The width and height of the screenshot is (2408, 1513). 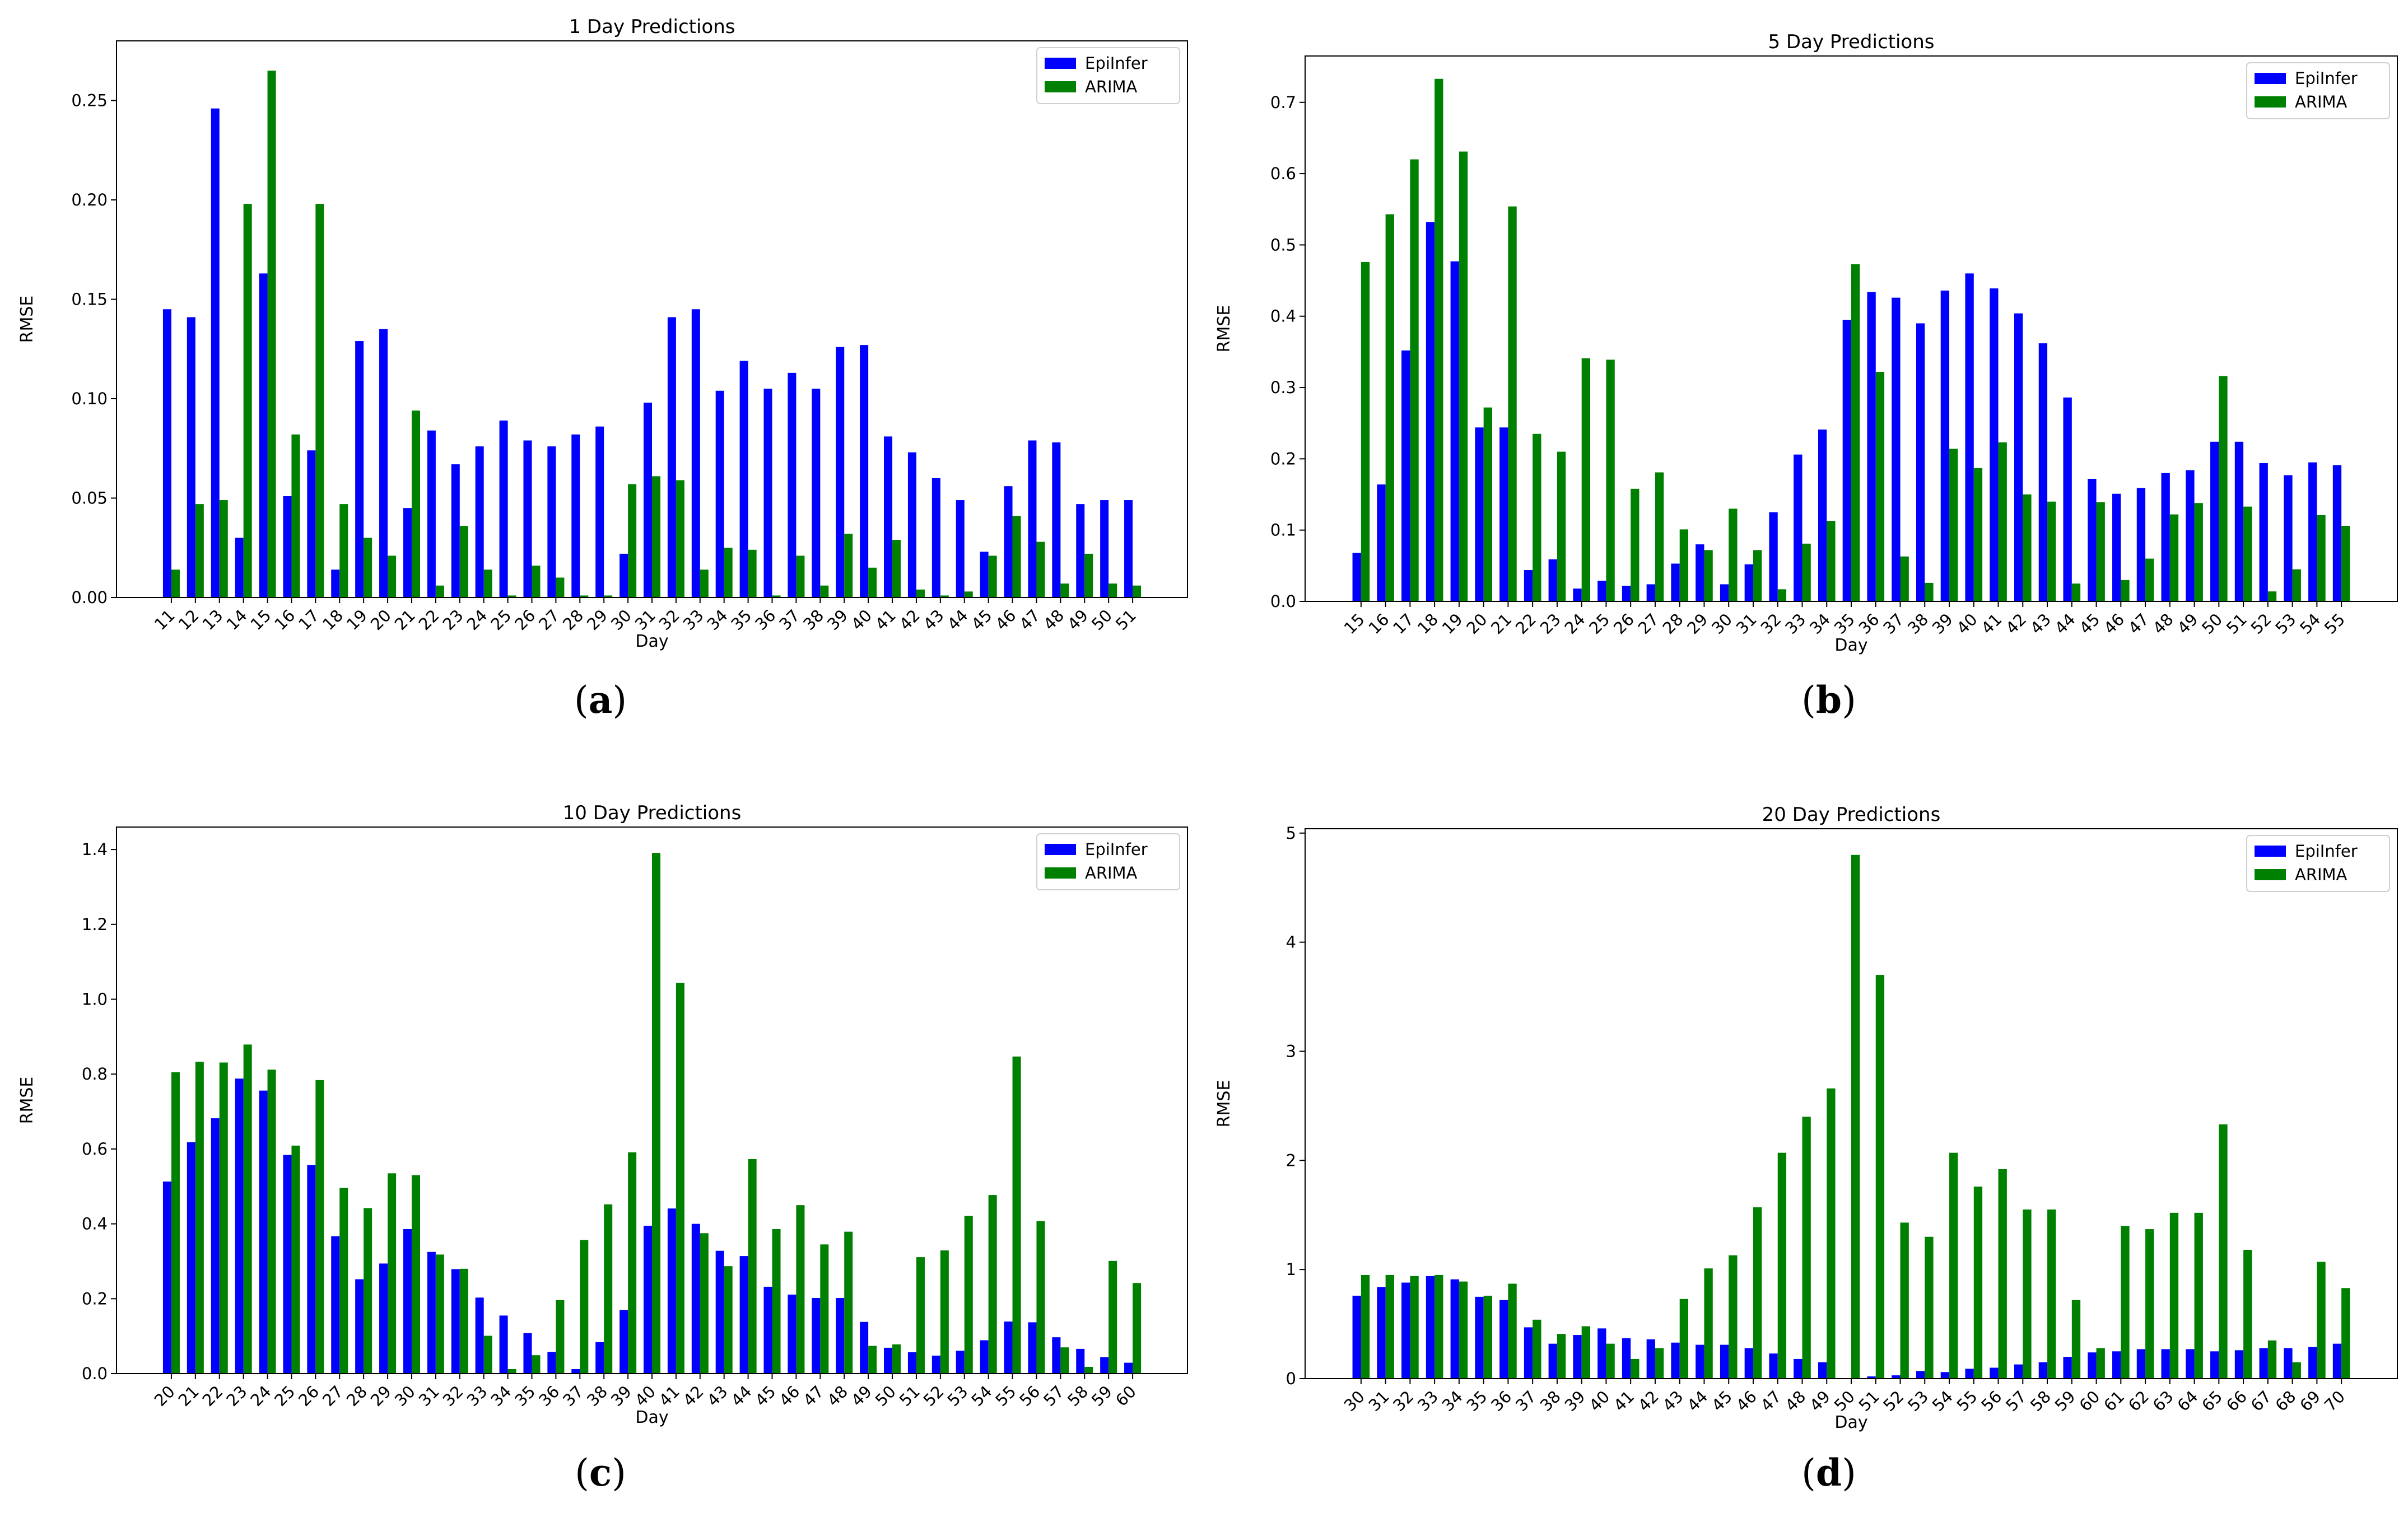 I want to click on x-tick-label: 29, so click(x=1697, y=624).